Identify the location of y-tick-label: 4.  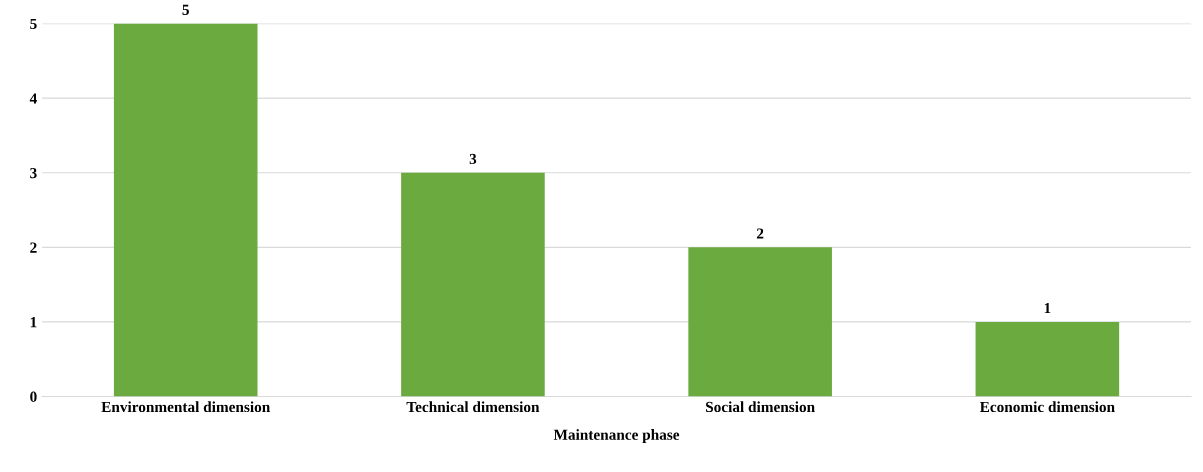
(33, 98).